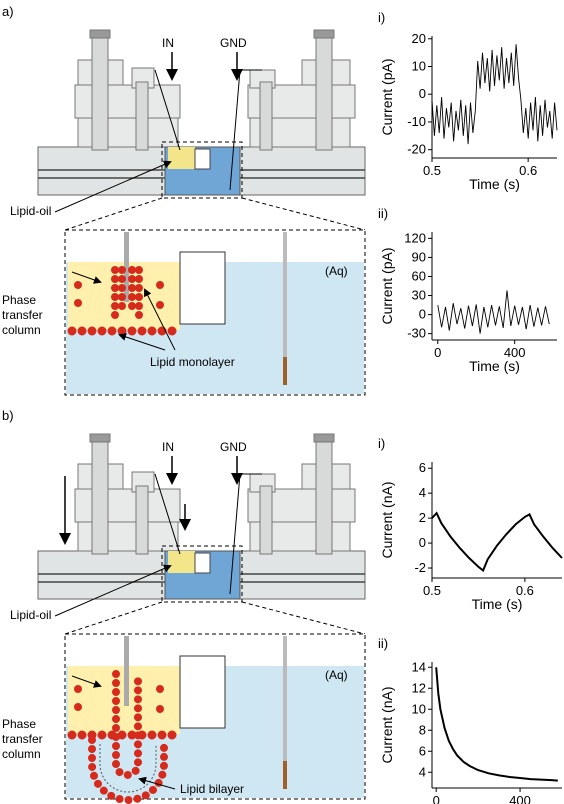  I want to click on y-tick-label: -20, so click(416, 149).